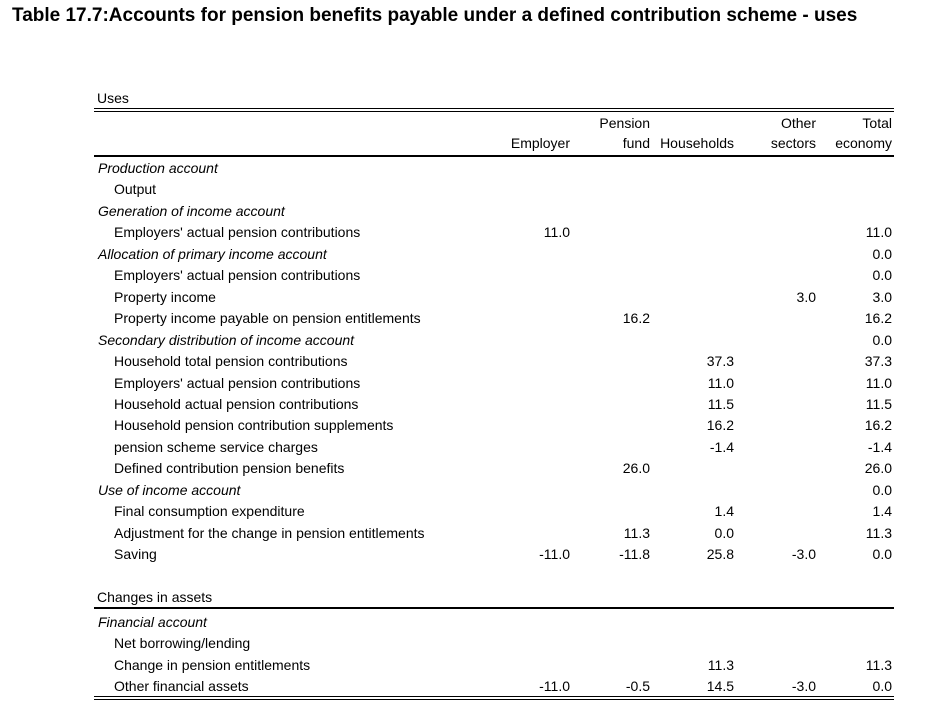  Describe the element at coordinates (212, 664) in the screenshot. I see `row-label: Change in pension entitlements` at that location.